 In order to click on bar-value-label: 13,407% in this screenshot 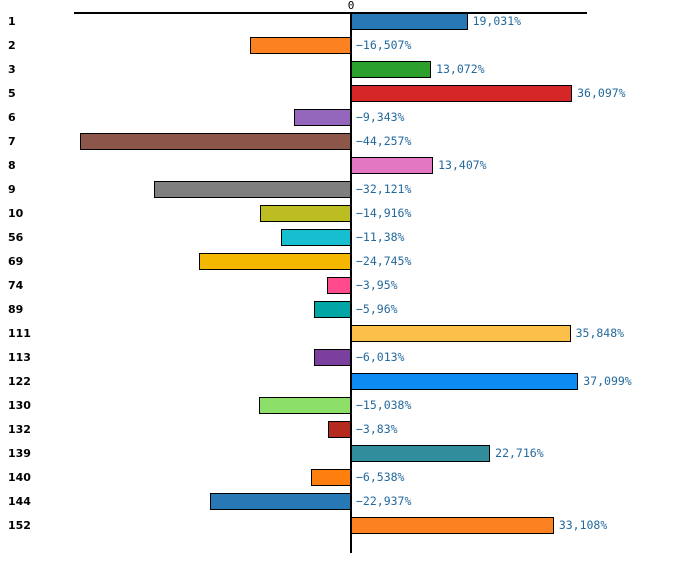, I will do `click(462, 165)`.